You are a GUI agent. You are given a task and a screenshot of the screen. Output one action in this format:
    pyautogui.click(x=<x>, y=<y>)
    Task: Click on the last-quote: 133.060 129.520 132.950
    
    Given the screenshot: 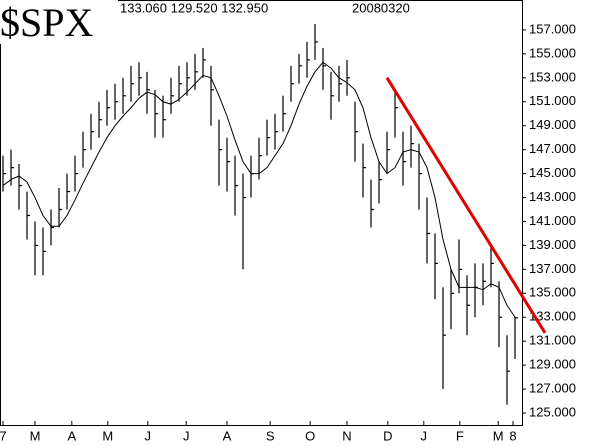 What is the action you would take?
    pyautogui.click(x=194, y=7)
    